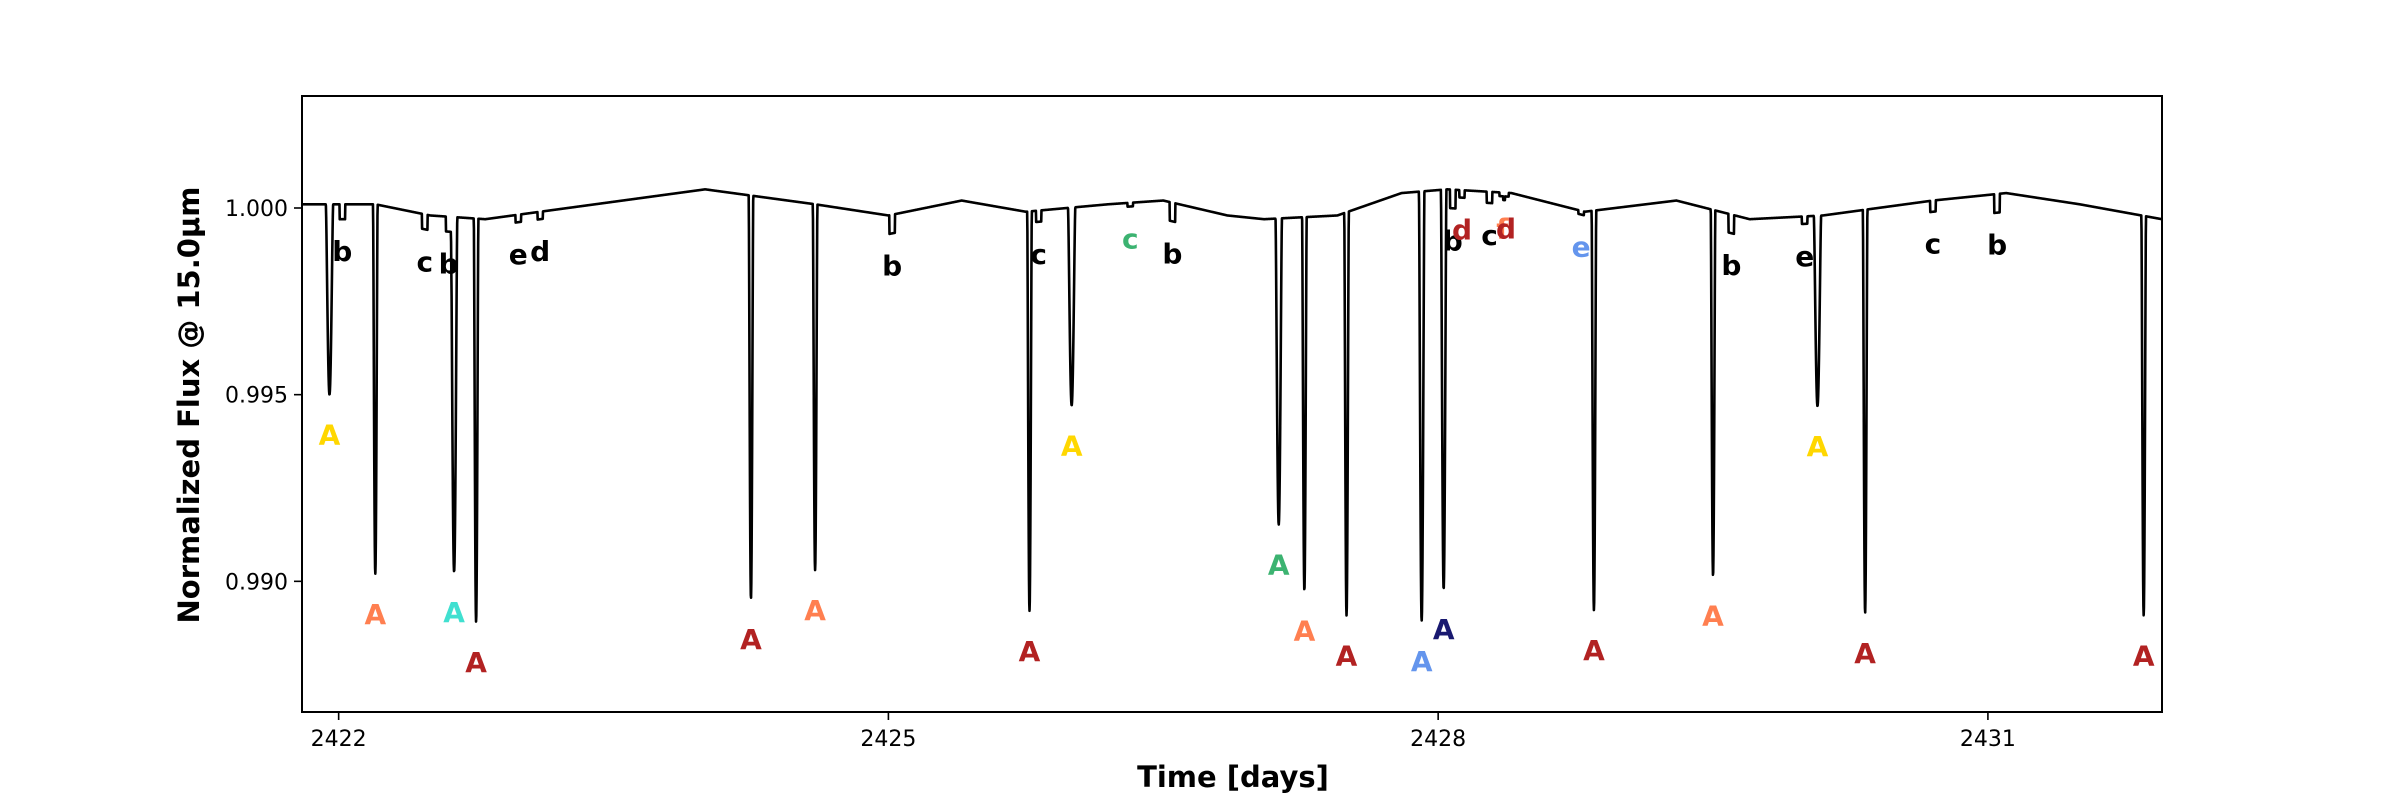  I want to click on x-axis-label: Time [days], so click(1233, 777).